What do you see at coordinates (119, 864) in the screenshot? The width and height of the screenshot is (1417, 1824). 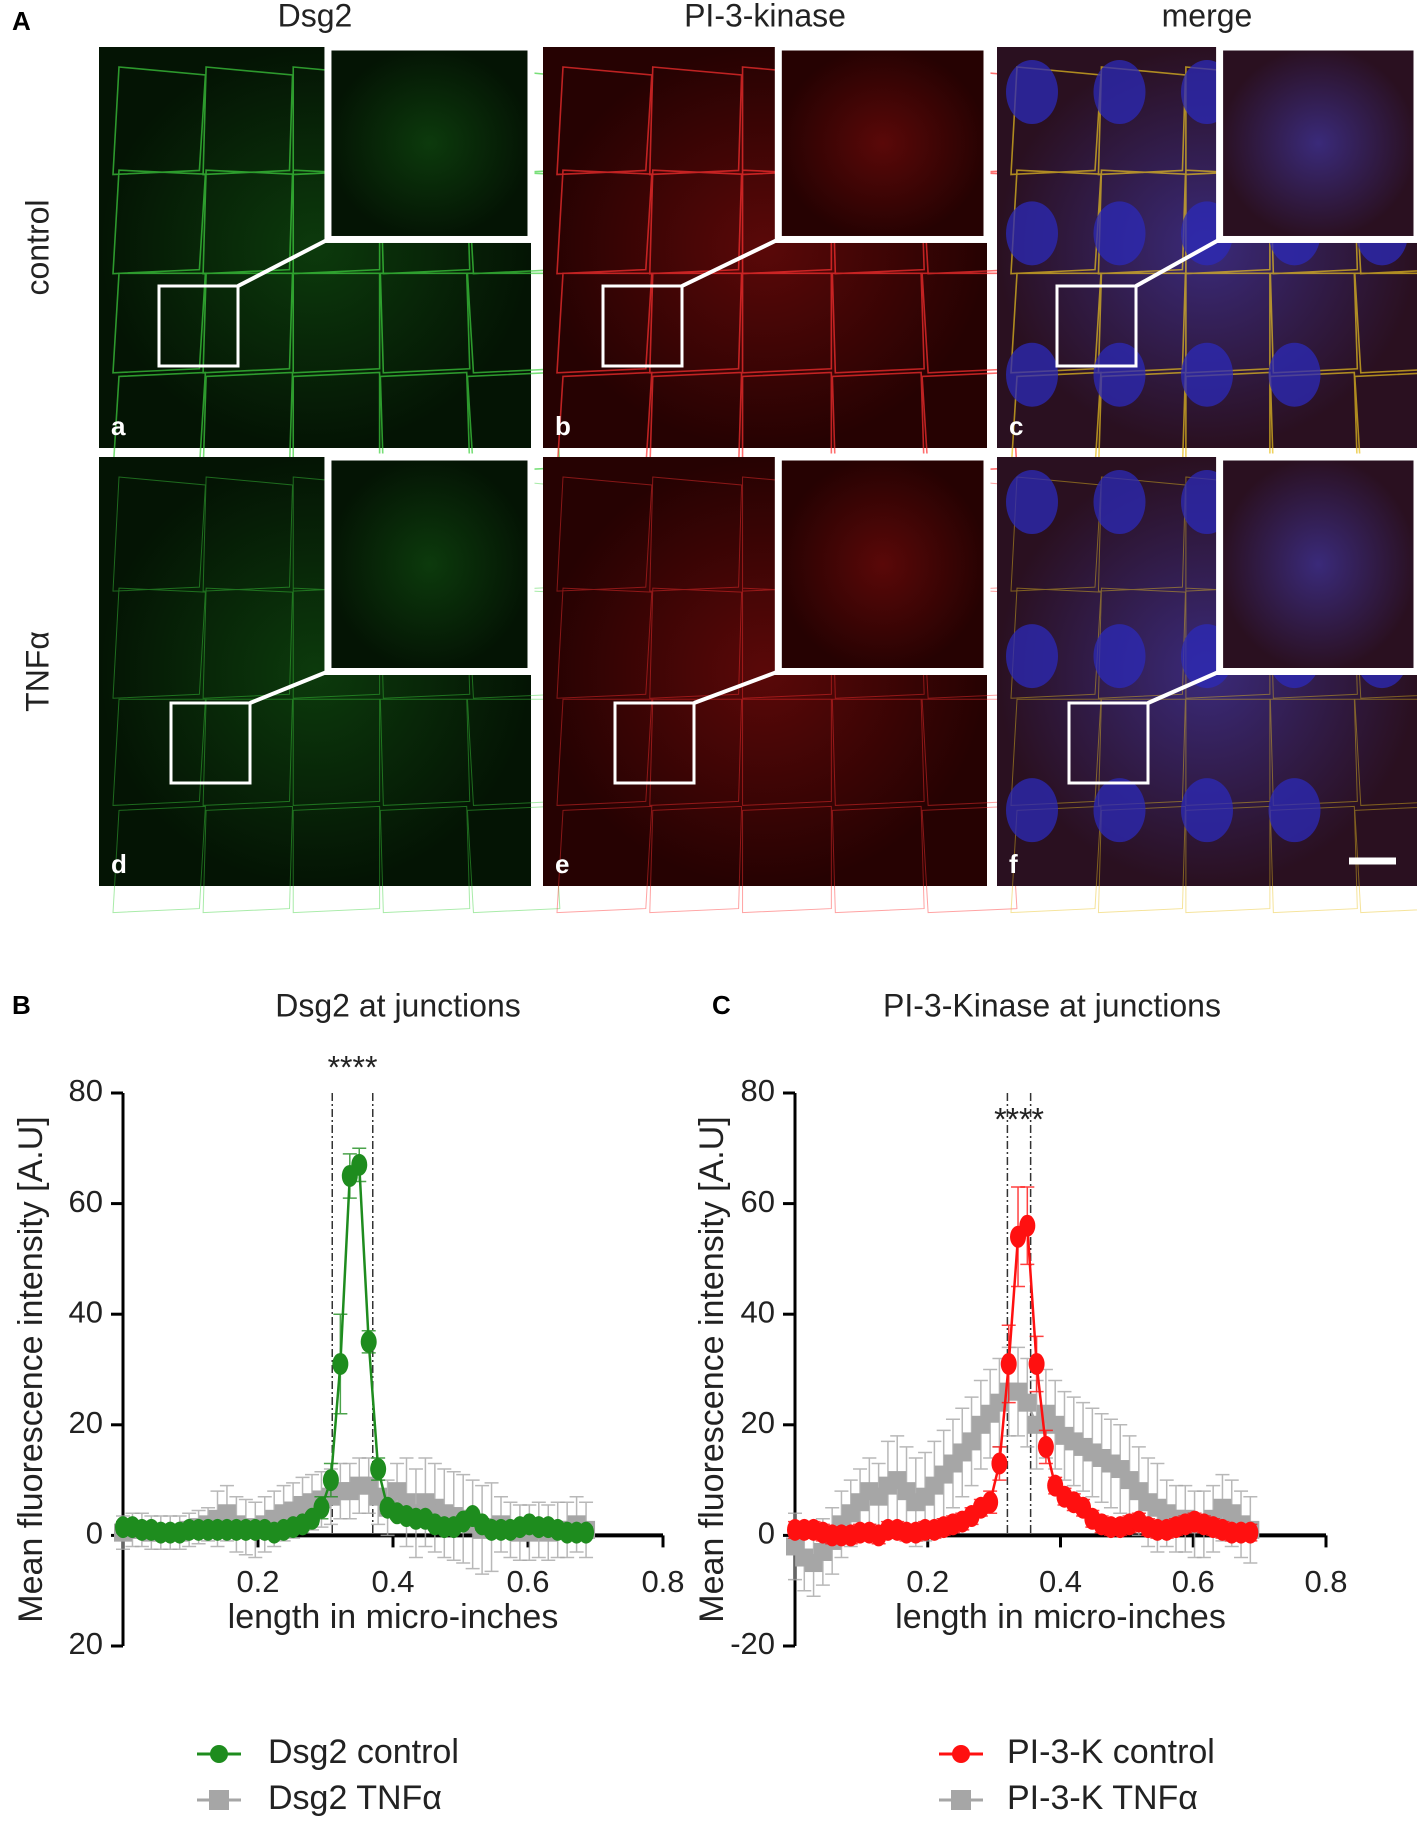 I see `panel-letter: d` at bounding box center [119, 864].